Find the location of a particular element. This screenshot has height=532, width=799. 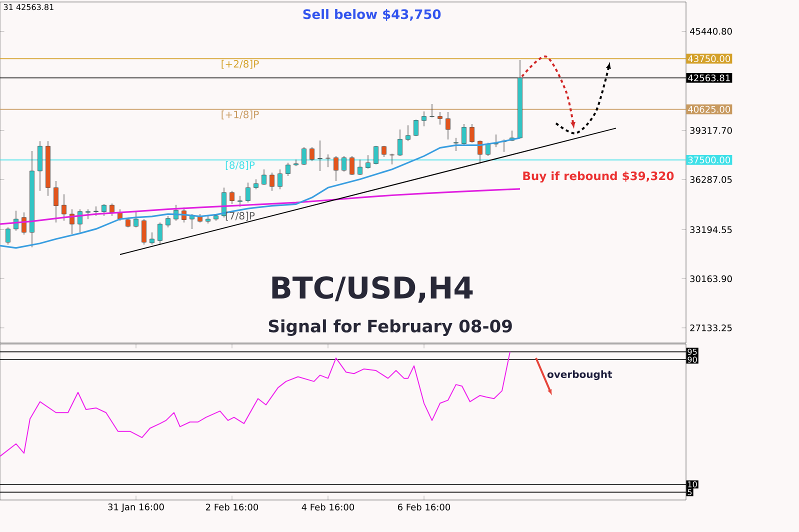

annotation: overbought is located at coordinates (579, 375).